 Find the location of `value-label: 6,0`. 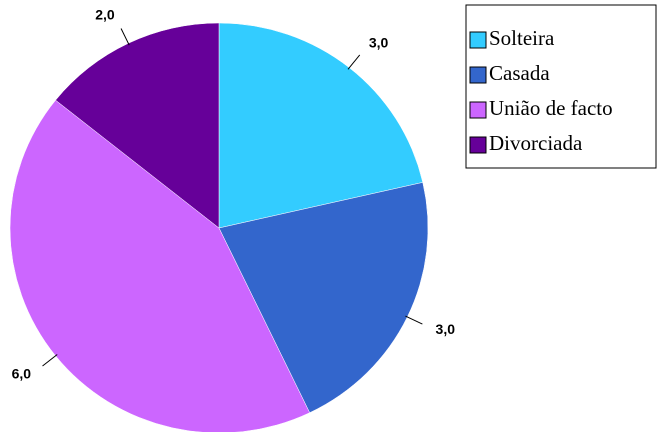

value-label: 6,0 is located at coordinates (22, 374).